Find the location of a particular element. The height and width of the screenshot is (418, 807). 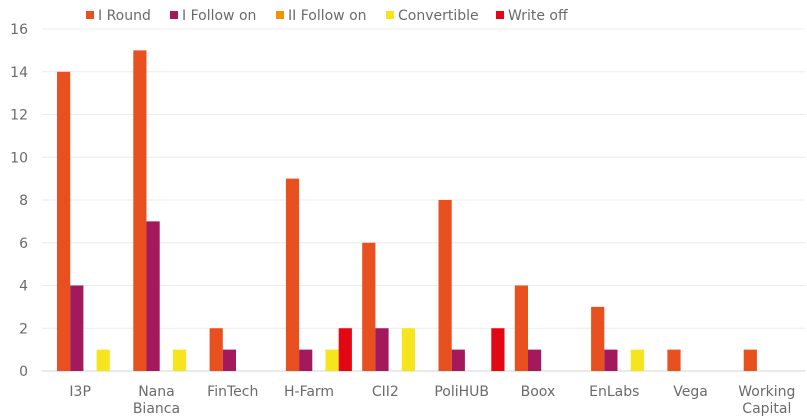

y-tick-label-0: 0 is located at coordinates (23, 372).